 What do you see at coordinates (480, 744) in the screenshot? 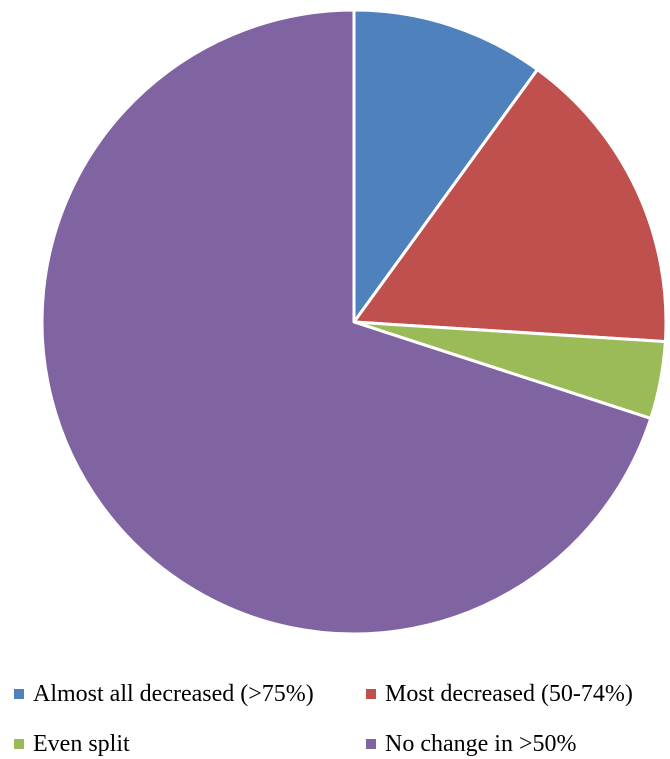
I see `legend-label-no-change: No change in >50%` at bounding box center [480, 744].